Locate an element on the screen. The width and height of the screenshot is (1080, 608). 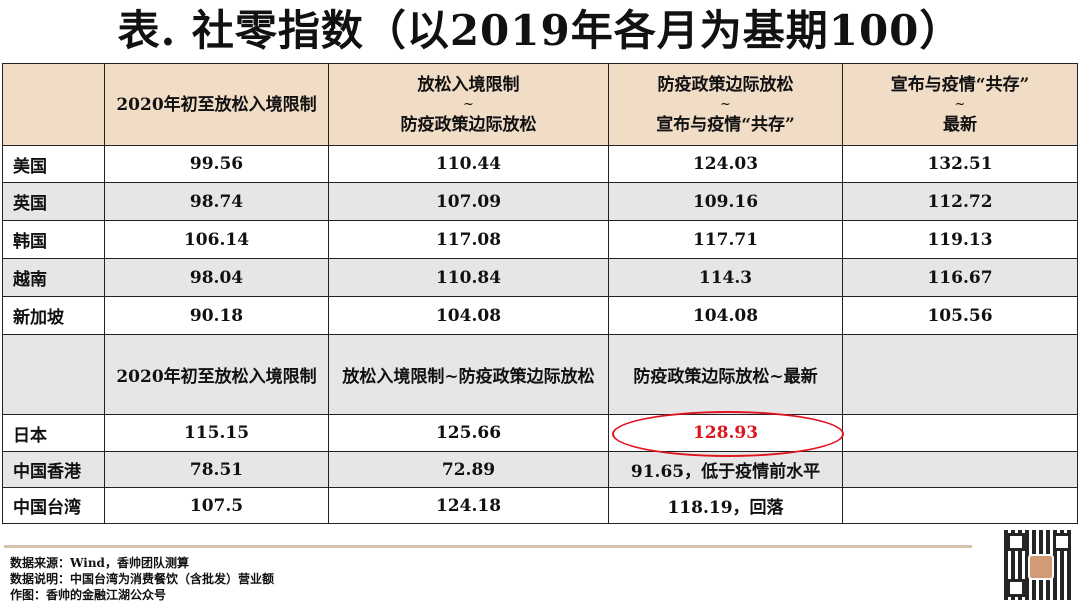
highlighted-cell: 128.93 is located at coordinates (725, 433).